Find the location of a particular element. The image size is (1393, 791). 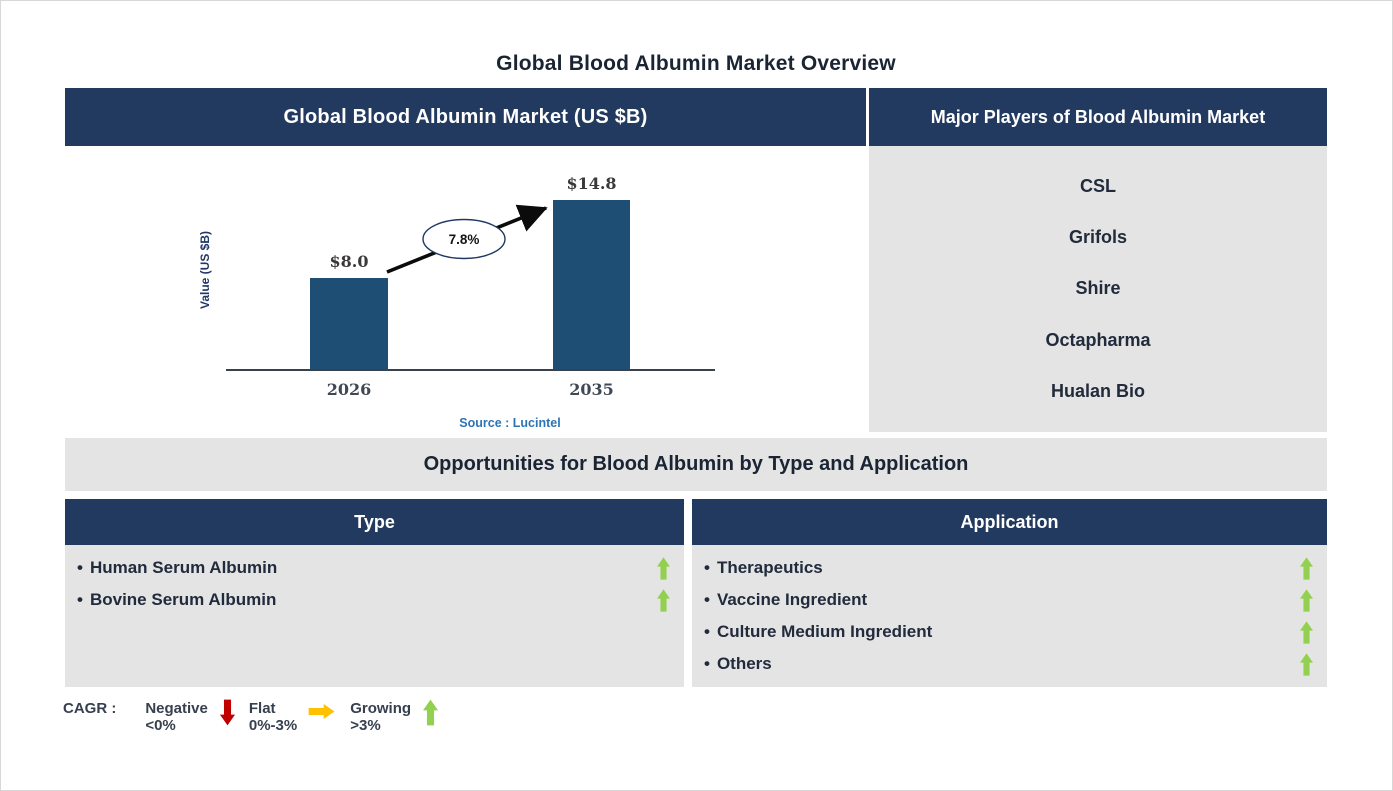

type-panel-header: Type is located at coordinates (374, 522).